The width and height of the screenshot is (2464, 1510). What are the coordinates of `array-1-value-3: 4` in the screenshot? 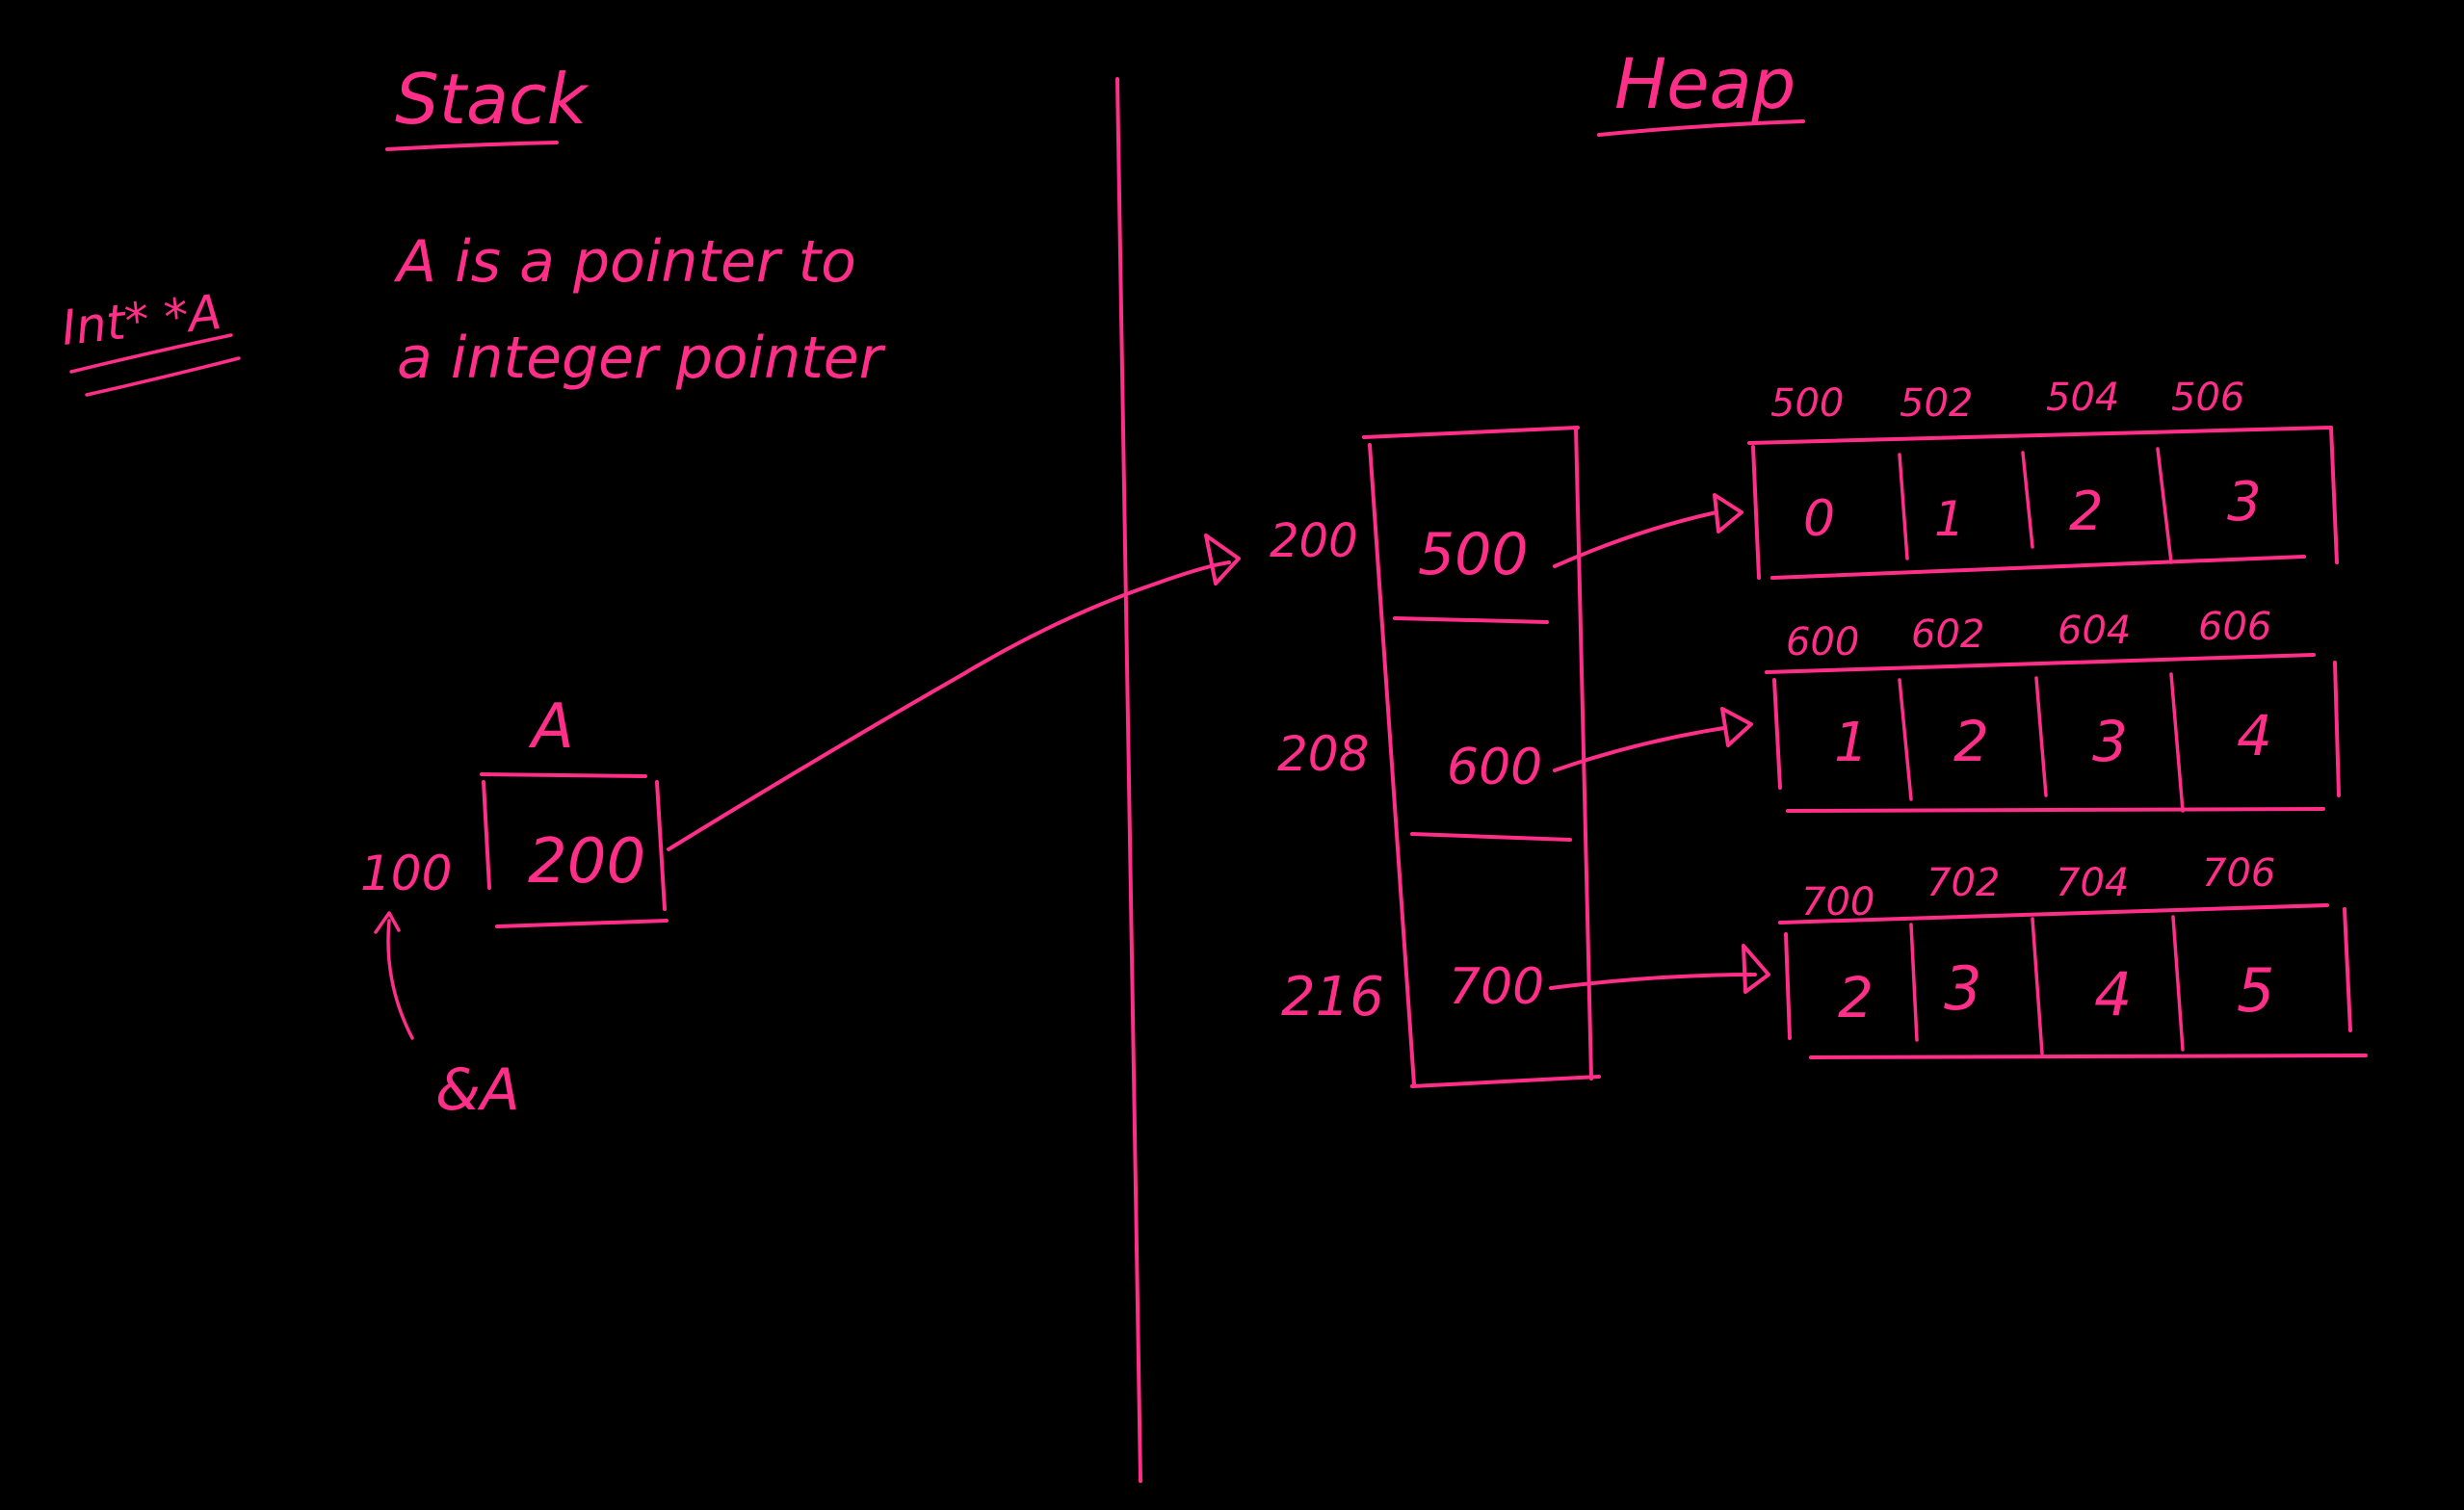 It's located at (2254, 735).